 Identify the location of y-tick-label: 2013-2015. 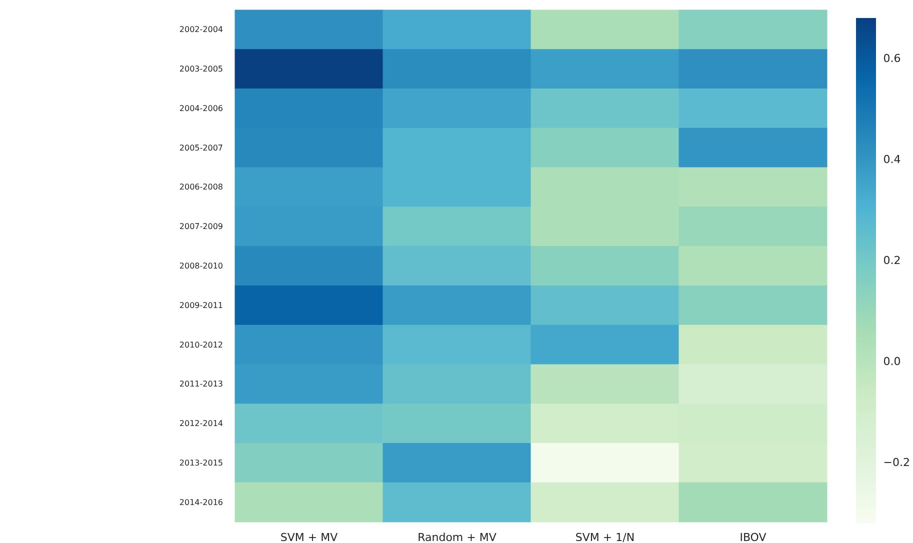
(201, 463).